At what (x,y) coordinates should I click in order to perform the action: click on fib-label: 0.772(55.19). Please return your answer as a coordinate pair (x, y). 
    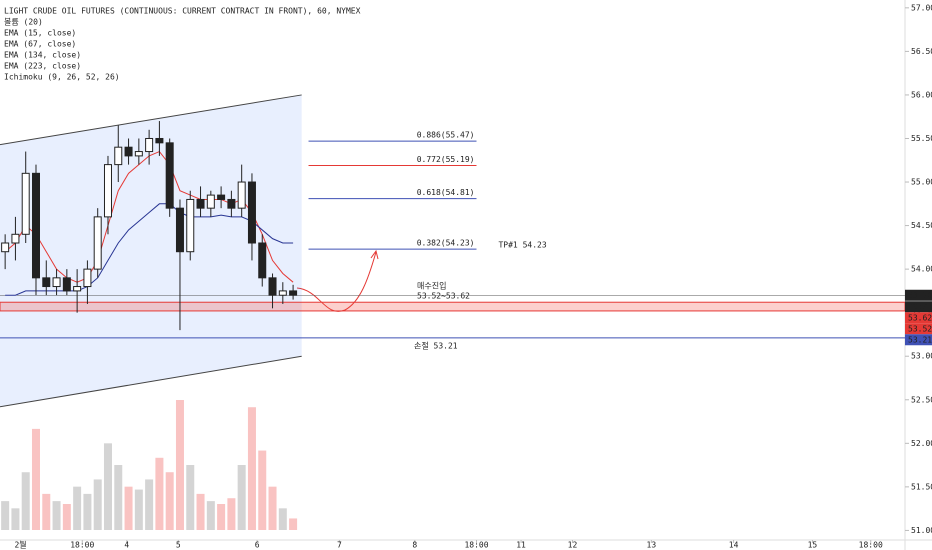
    Looking at the image, I should click on (446, 159).